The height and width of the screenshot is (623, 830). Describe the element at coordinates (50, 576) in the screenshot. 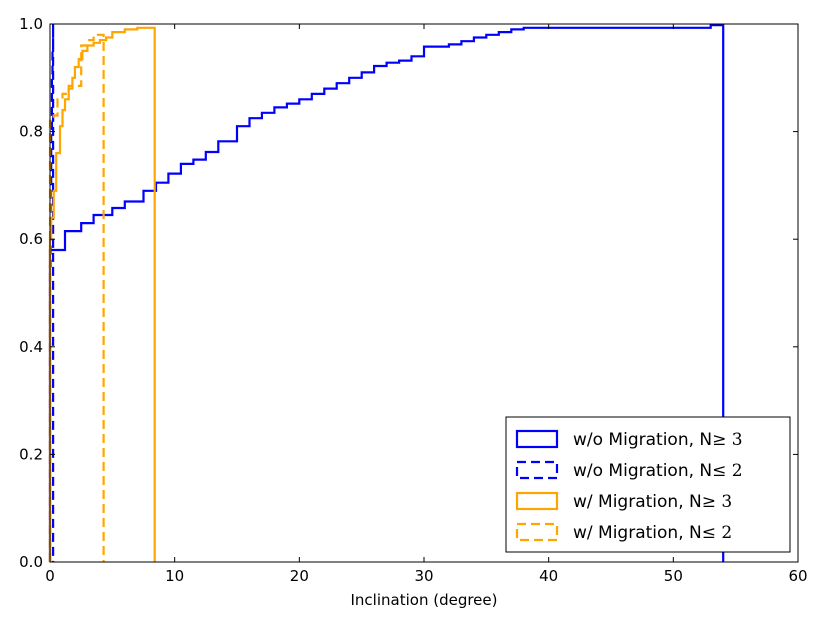

I see `x-tick-label: 0` at that location.